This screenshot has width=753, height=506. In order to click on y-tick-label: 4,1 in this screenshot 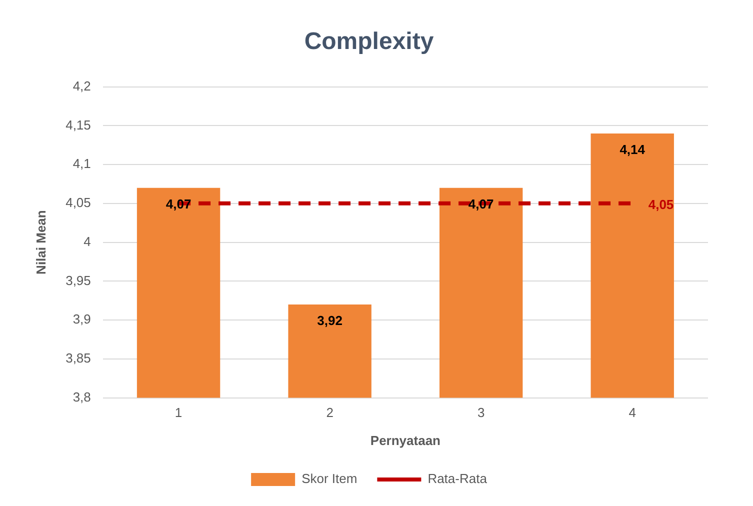, I will do `click(81, 164)`.